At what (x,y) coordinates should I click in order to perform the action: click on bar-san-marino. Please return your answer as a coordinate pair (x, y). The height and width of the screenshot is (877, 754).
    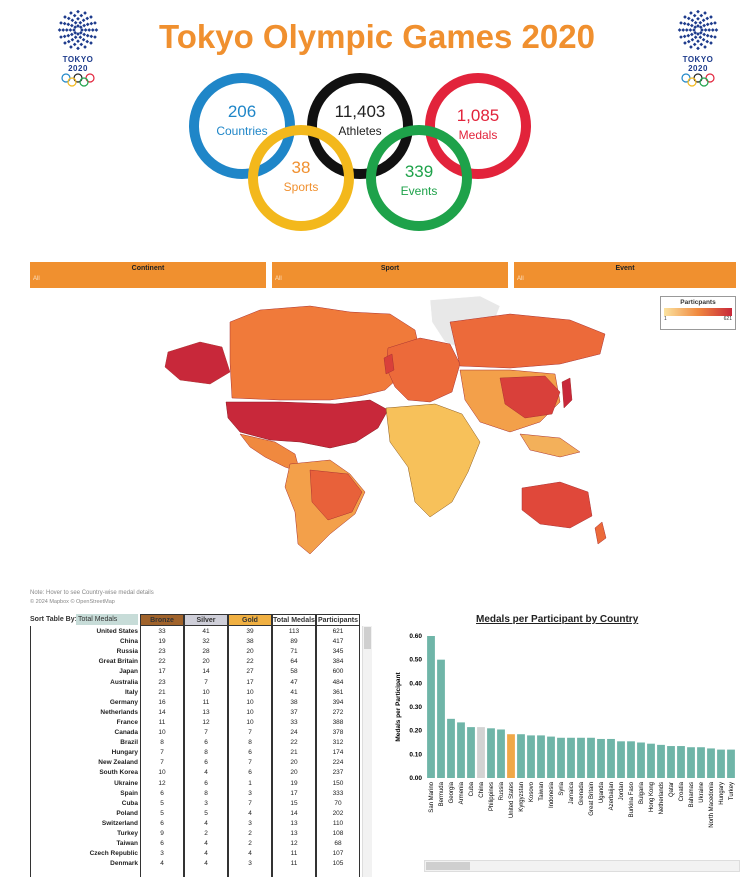
    Looking at the image, I should click on (431, 707).